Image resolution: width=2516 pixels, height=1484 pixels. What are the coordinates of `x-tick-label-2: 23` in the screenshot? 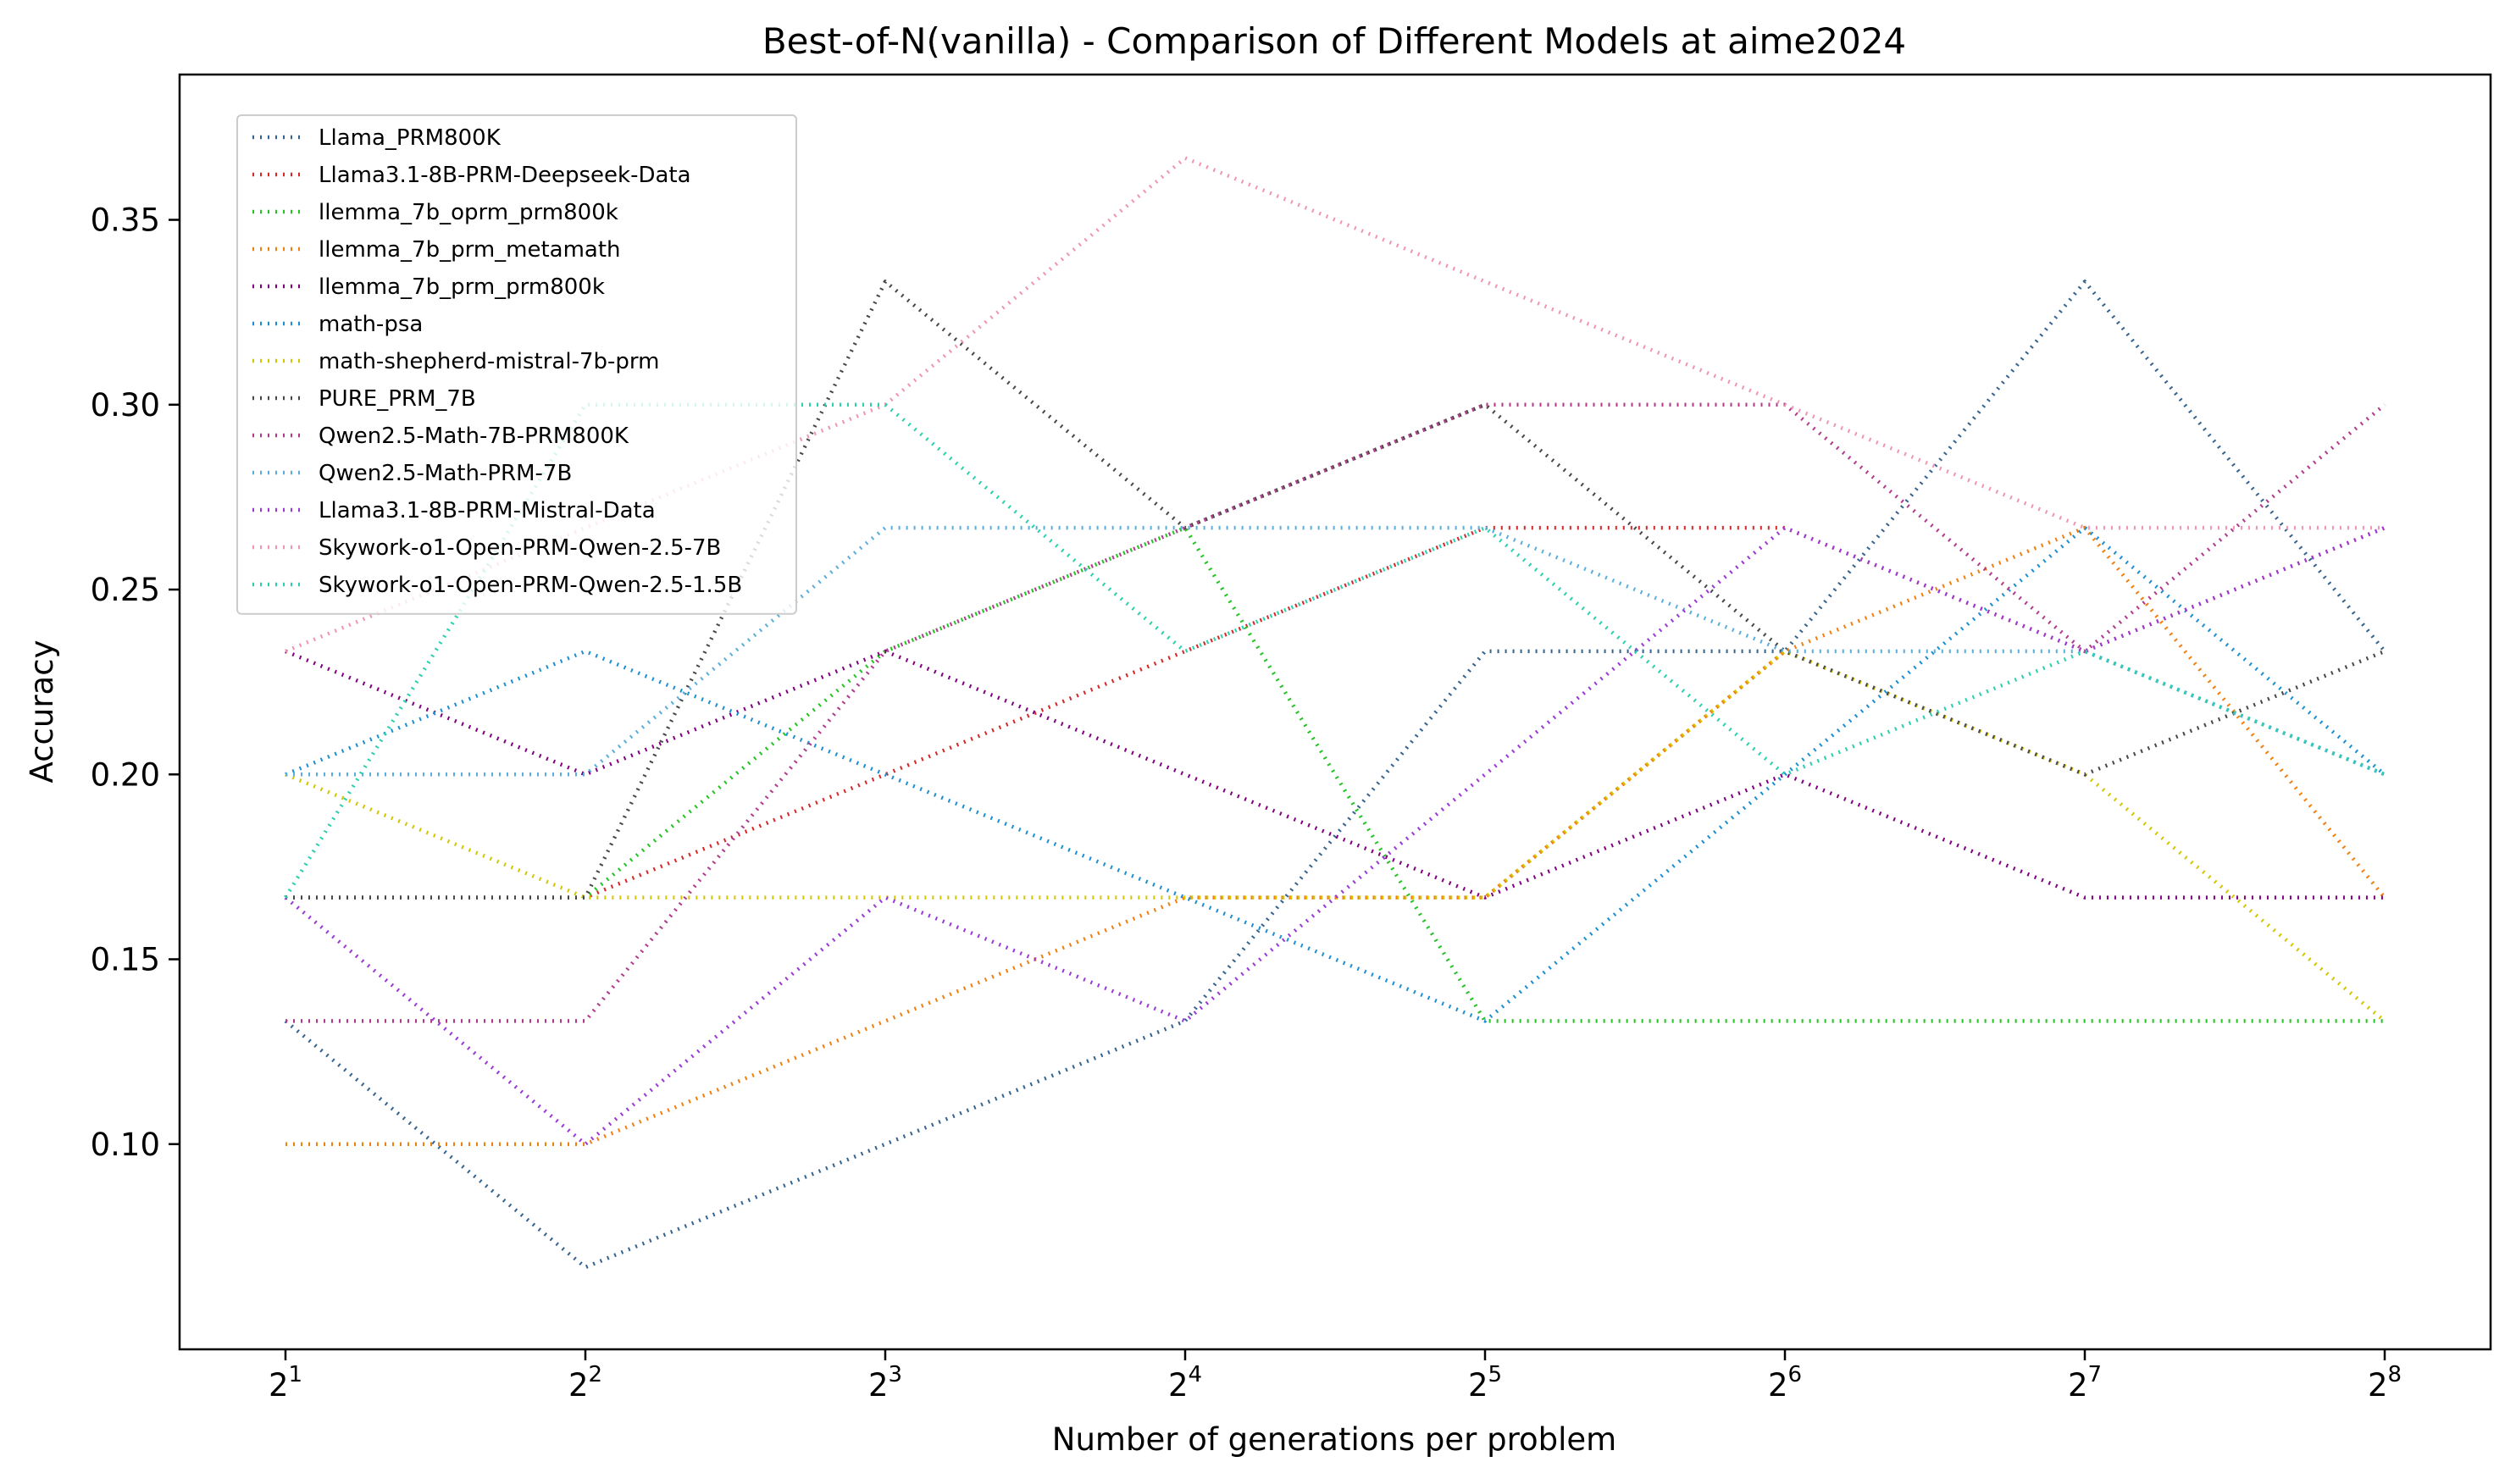 It's located at (885, 1383).